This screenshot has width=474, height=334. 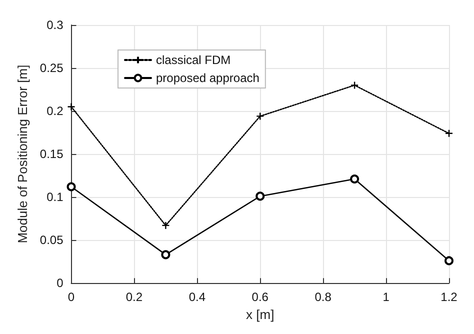 I want to click on x-tick-label: 1, so click(x=386, y=297).